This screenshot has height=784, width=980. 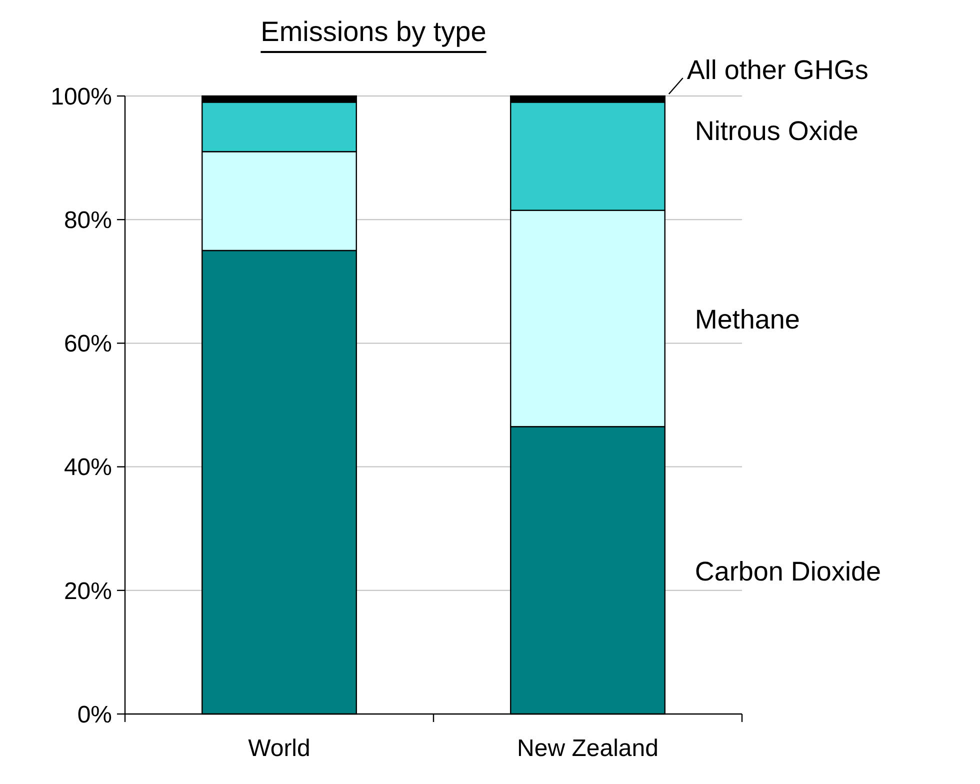 What do you see at coordinates (747, 319) in the screenshot?
I see `series-label: Methane` at bounding box center [747, 319].